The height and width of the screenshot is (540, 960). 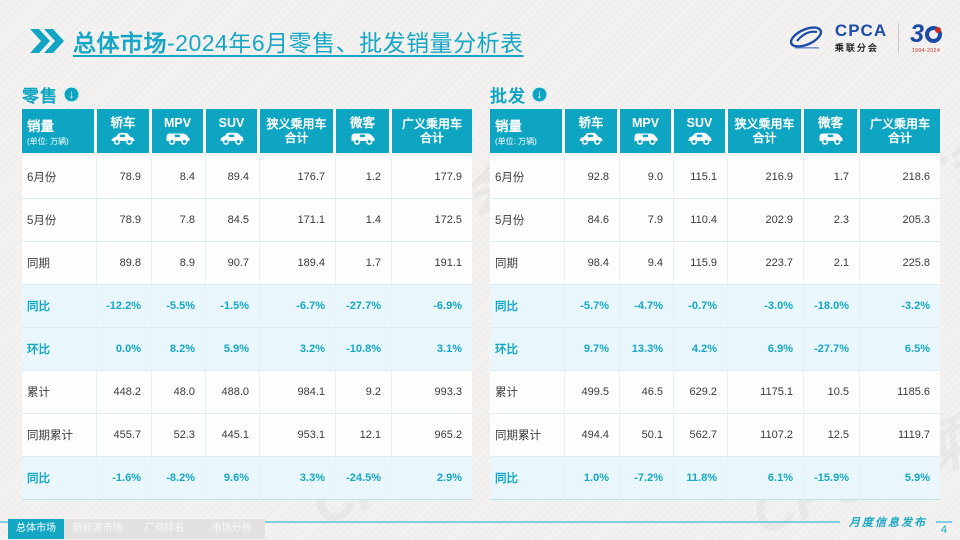 What do you see at coordinates (233, 435) in the screenshot?
I see `cell: 445.1` at bounding box center [233, 435].